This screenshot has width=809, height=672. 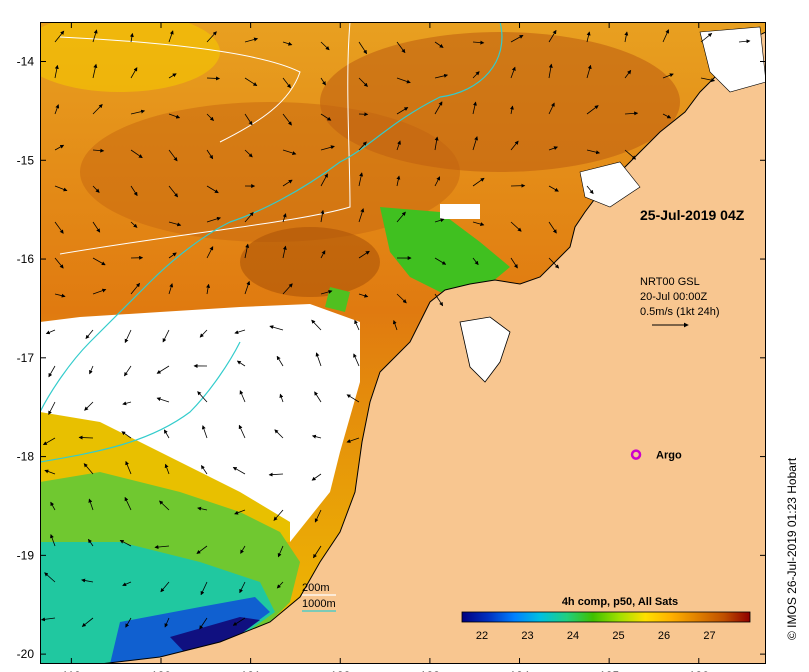 I want to click on current-legend-time: 20-Jul 00:00Z, so click(x=674, y=297).